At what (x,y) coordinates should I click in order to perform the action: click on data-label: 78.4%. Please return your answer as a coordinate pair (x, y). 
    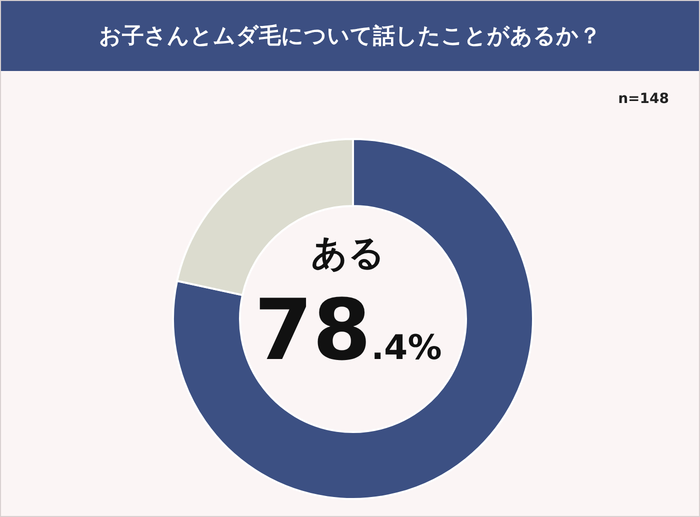
    Looking at the image, I should click on (348, 330).